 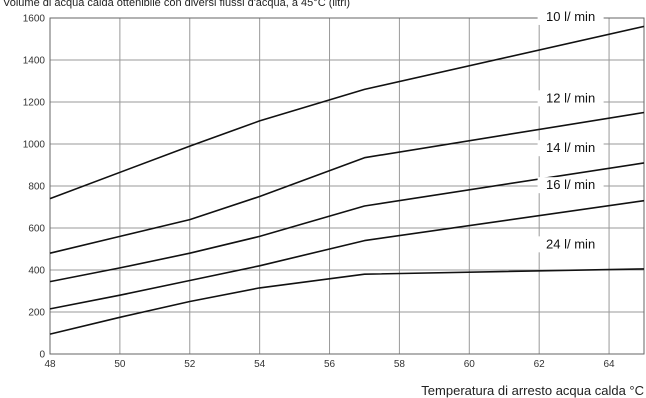 I want to click on x-tick-label: 60, so click(x=470, y=364).